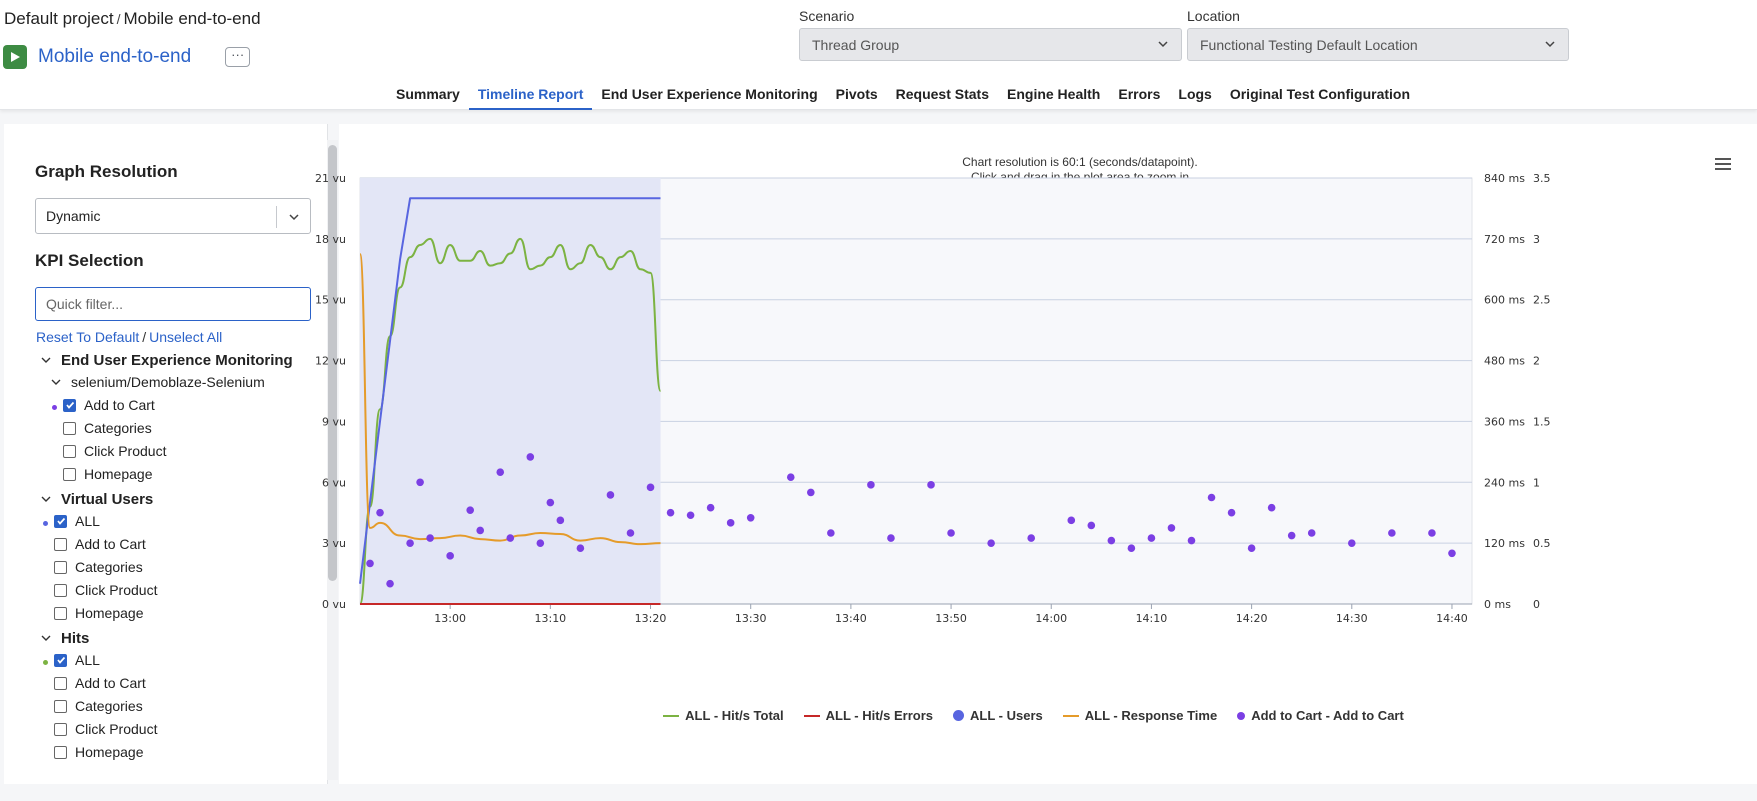 The image size is (1757, 801). What do you see at coordinates (1320, 715) in the screenshot?
I see `legend-item-add-to-cart: Add to Cart - Add to Cart` at bounding box center [1320, 715].